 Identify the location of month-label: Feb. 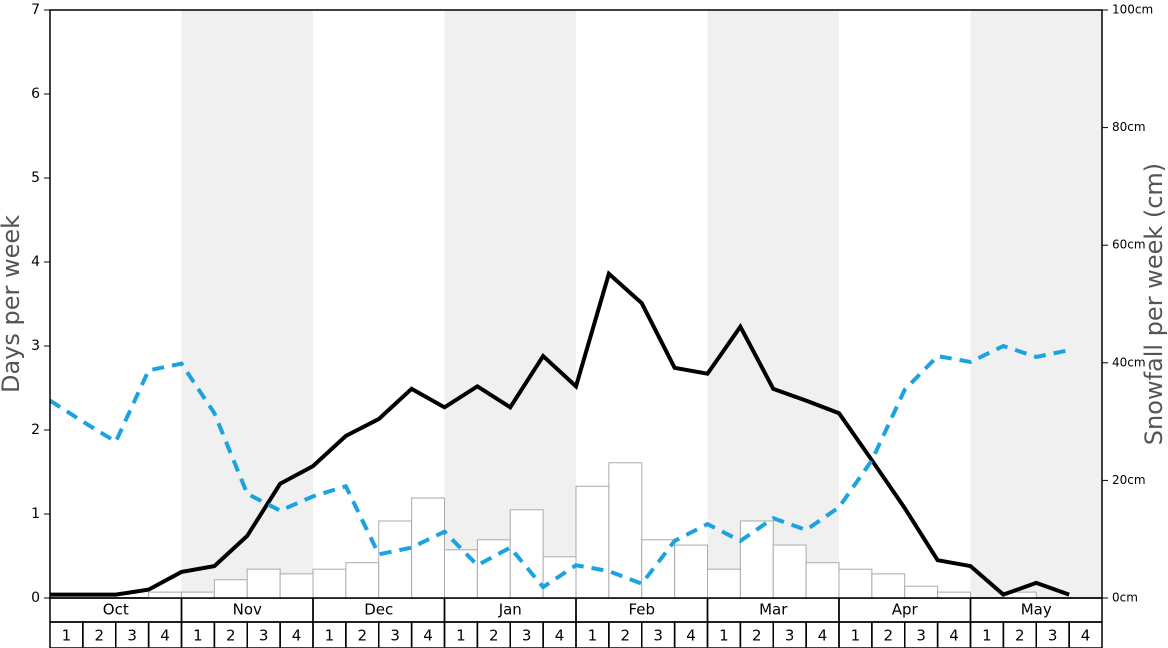
(641, 610).